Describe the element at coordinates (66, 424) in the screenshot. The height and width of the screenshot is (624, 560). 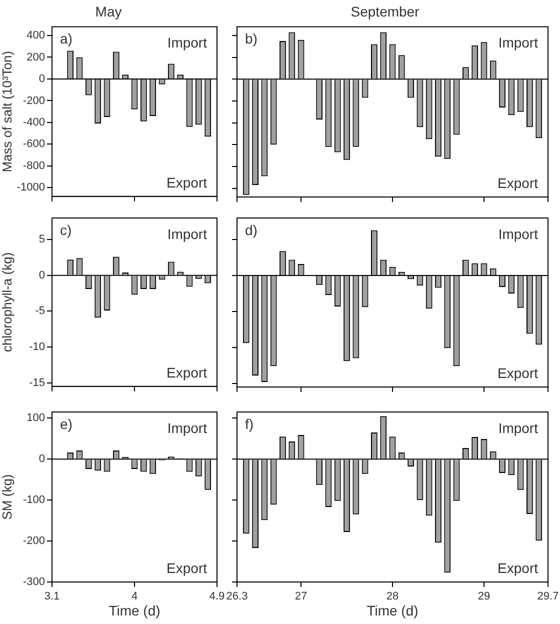
I see `annotation: e)` at that location.